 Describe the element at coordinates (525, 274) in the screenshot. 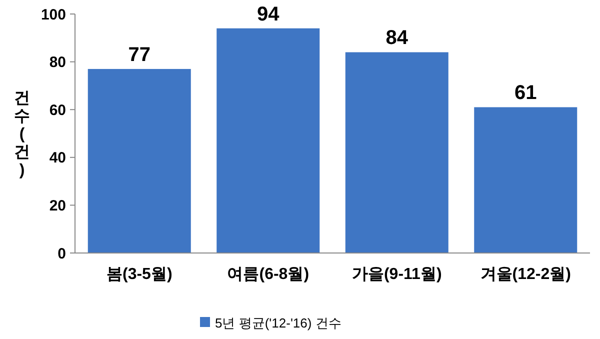

I see `x-tick-label: 겨울(12-2월)` at that location.